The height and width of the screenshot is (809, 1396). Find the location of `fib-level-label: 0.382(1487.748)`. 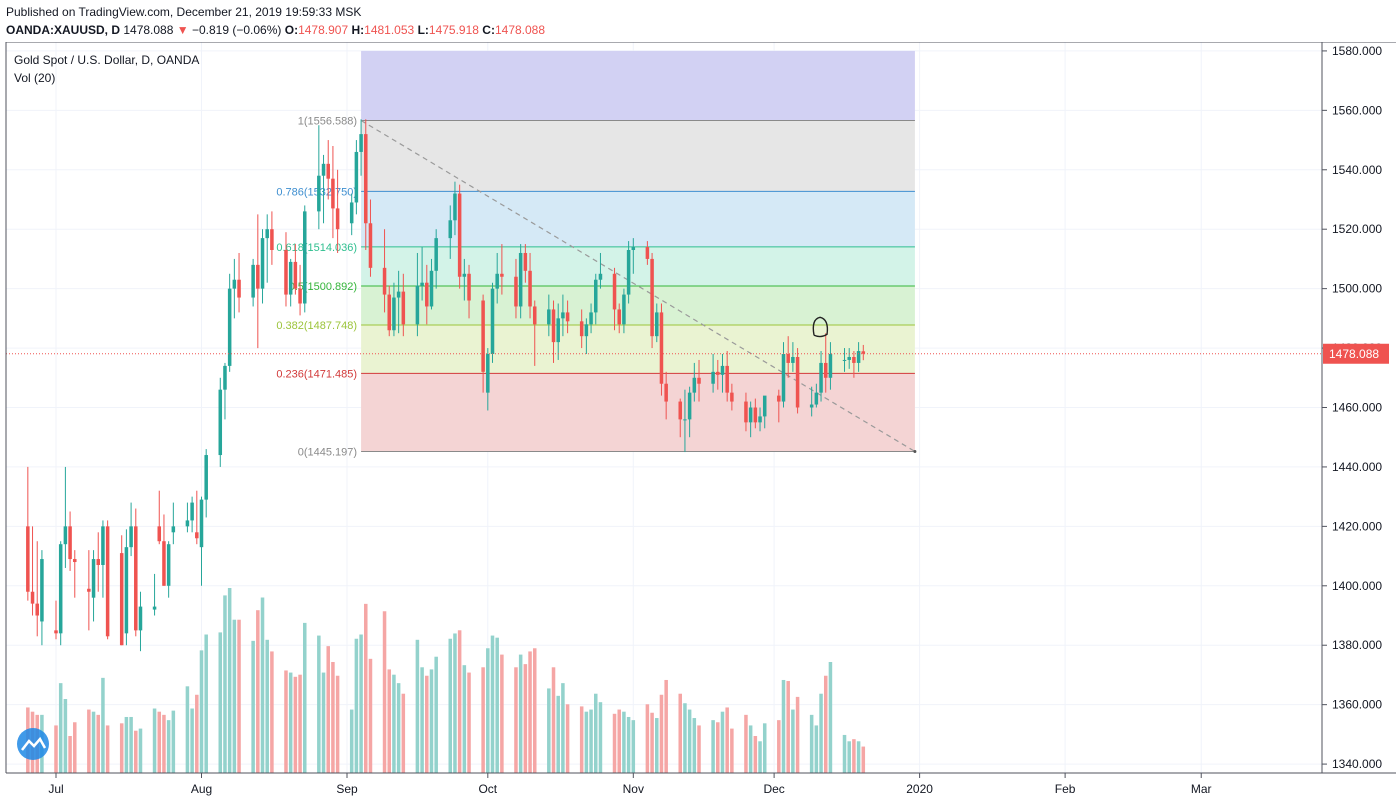

fib-level-label: 0.382(1487.748) is located at coordinates (316, 326).